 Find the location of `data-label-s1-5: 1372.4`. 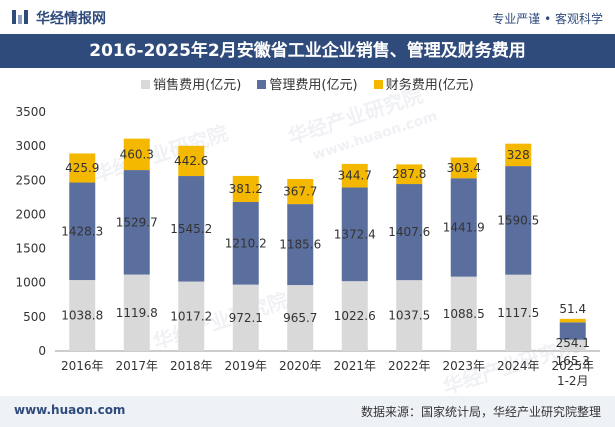

data-label-s1-5: 1372.4 is located at coordinates (355, 234).